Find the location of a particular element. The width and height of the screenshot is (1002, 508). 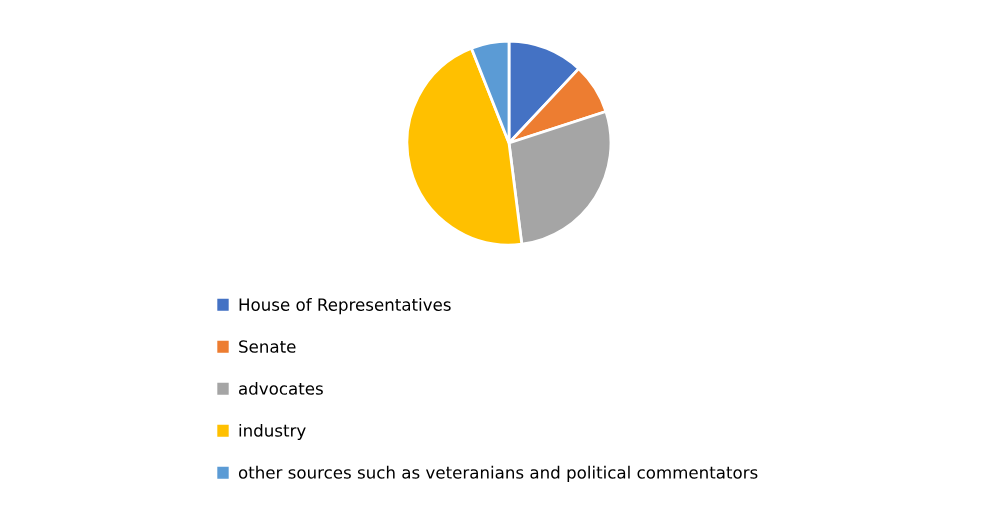

legend-label: other sources such as veteranians and political commentators is located at coordinates (498, 473).